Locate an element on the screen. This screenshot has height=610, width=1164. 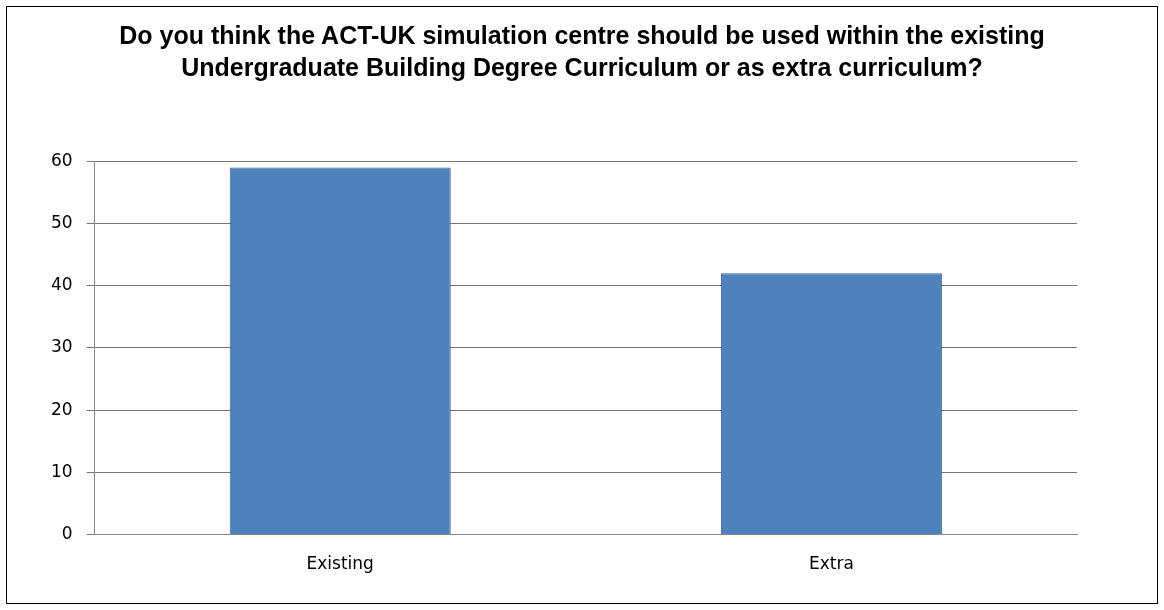
y-tick-label: 10 is located at coordinates (61, 470).